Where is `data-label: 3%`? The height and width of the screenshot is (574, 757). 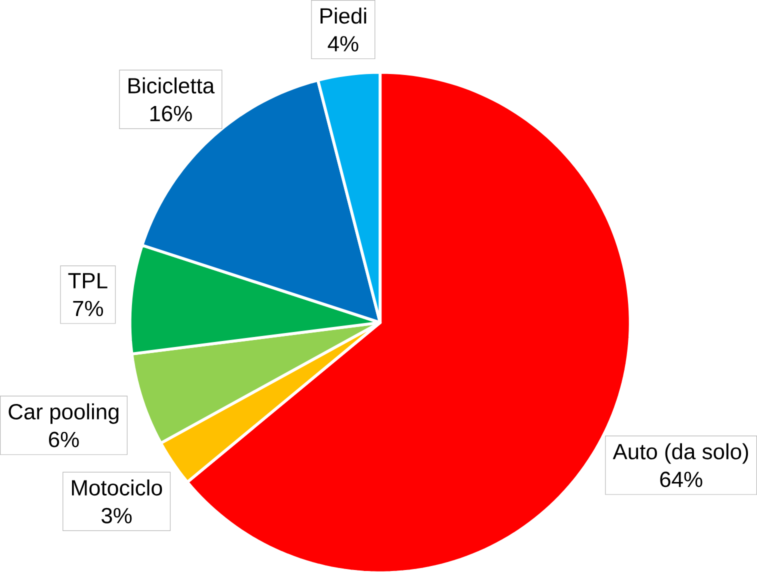
data-label: 3% is located at coordinates (117, 516).